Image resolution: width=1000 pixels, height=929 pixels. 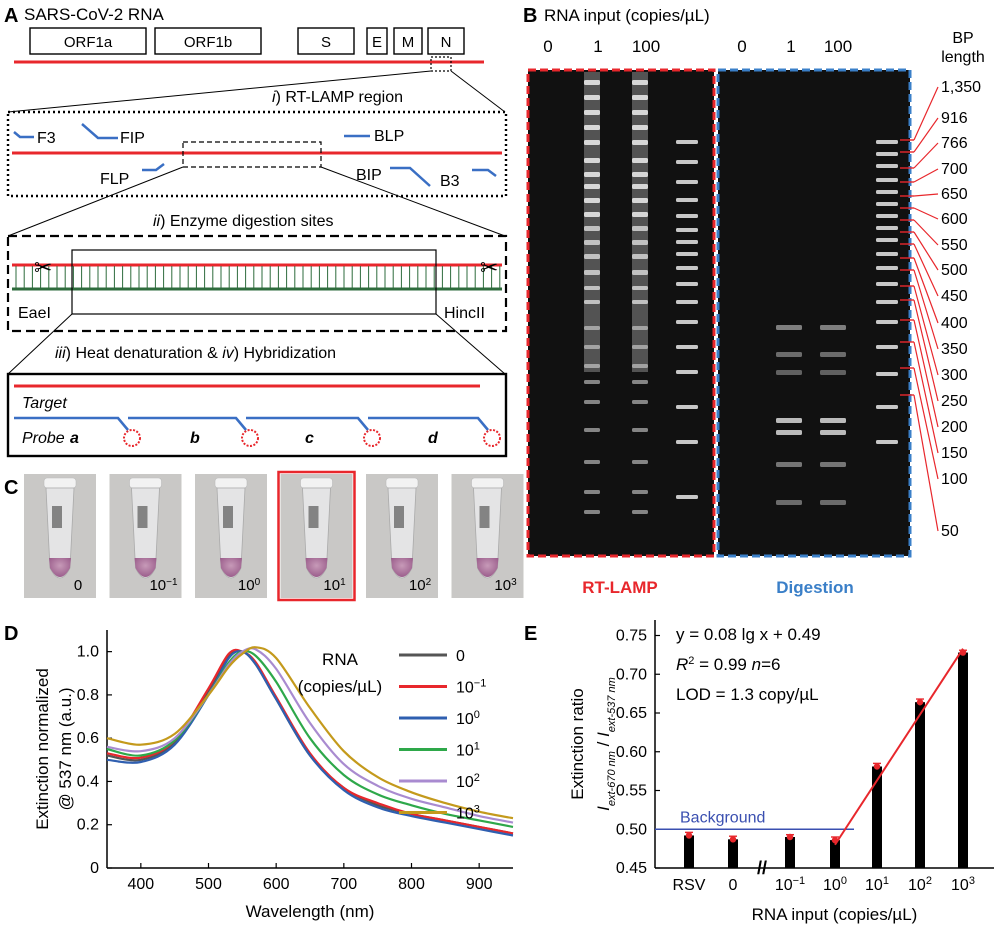 What do you see at coordinates (489, 267) in the screenshot?
I see `scissors-right-icon: ✂` at bounding box center [489, 267].